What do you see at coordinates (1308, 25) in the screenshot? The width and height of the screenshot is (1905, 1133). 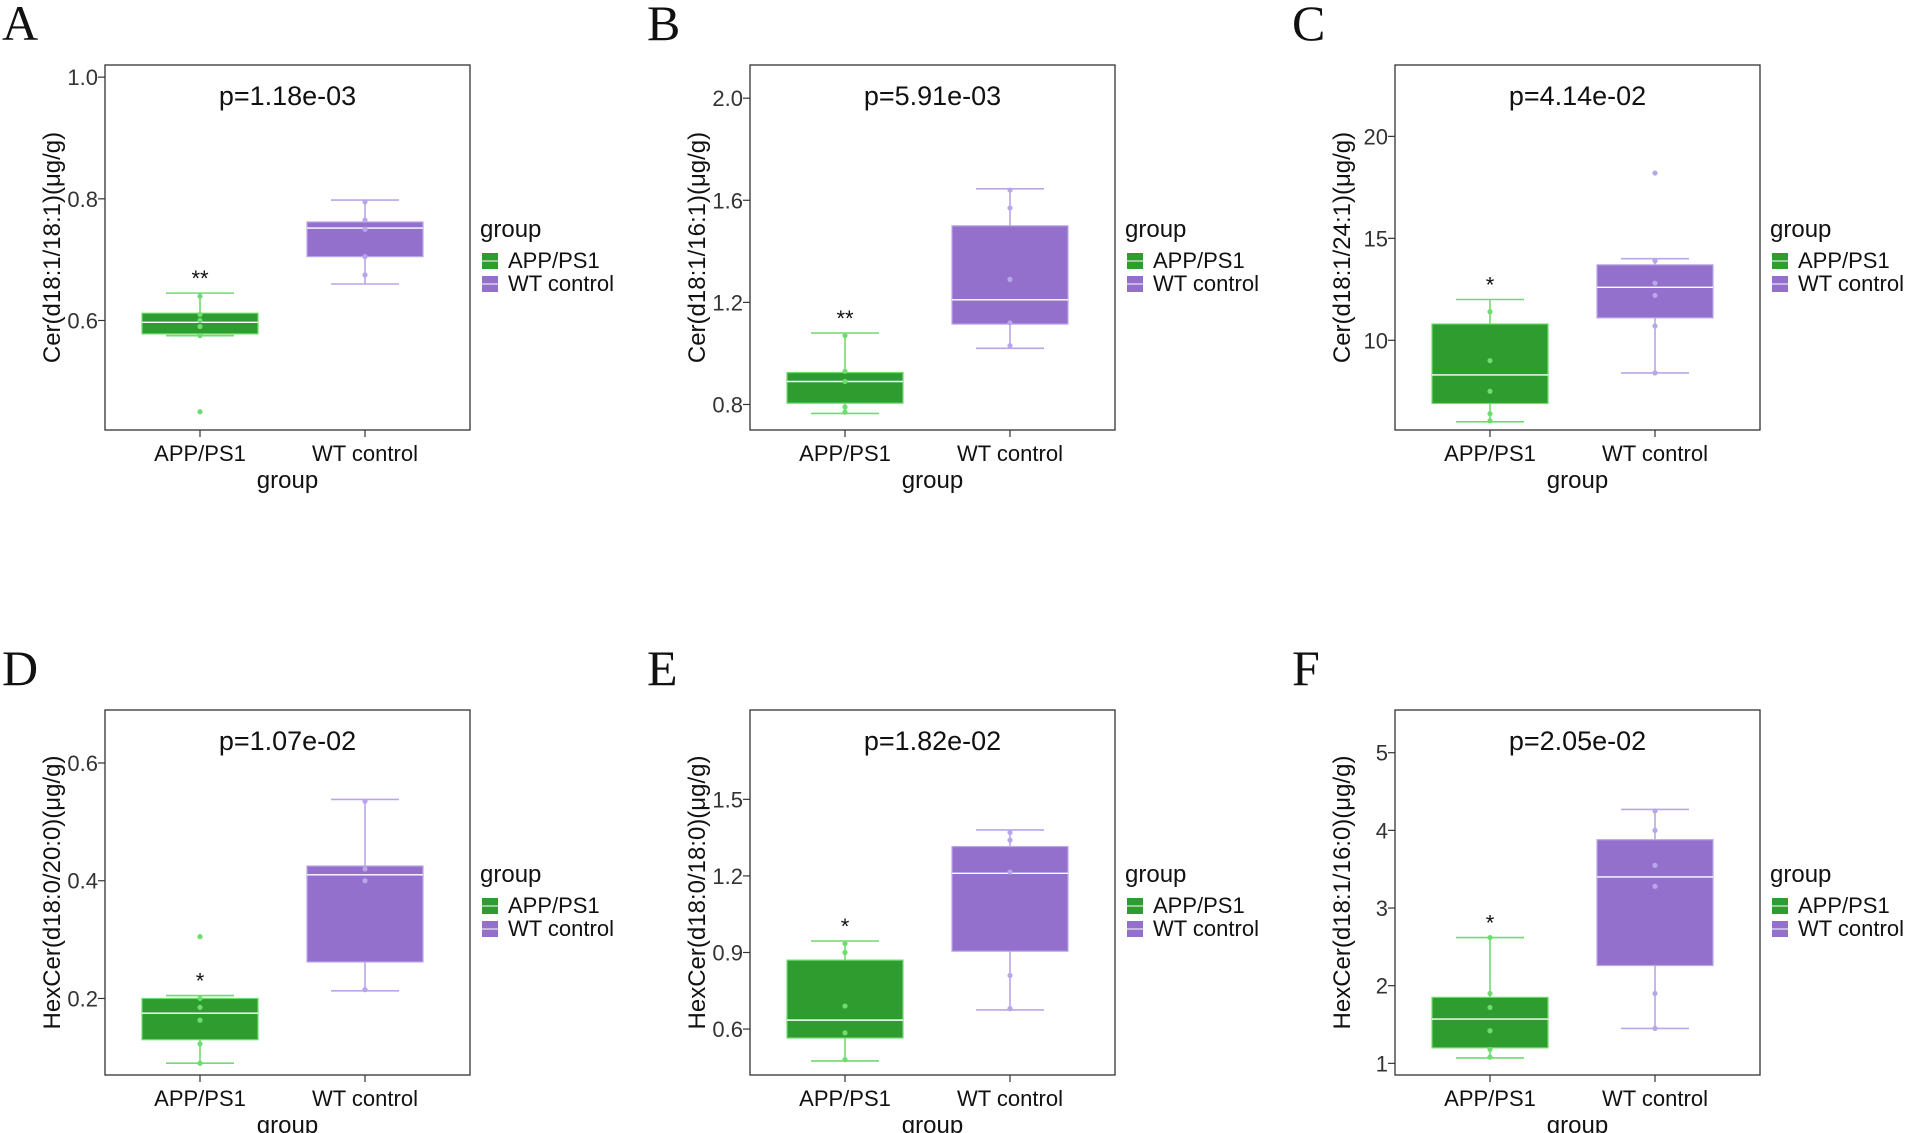 I see `panel-letter: C` at bounding box center [1308, 25].